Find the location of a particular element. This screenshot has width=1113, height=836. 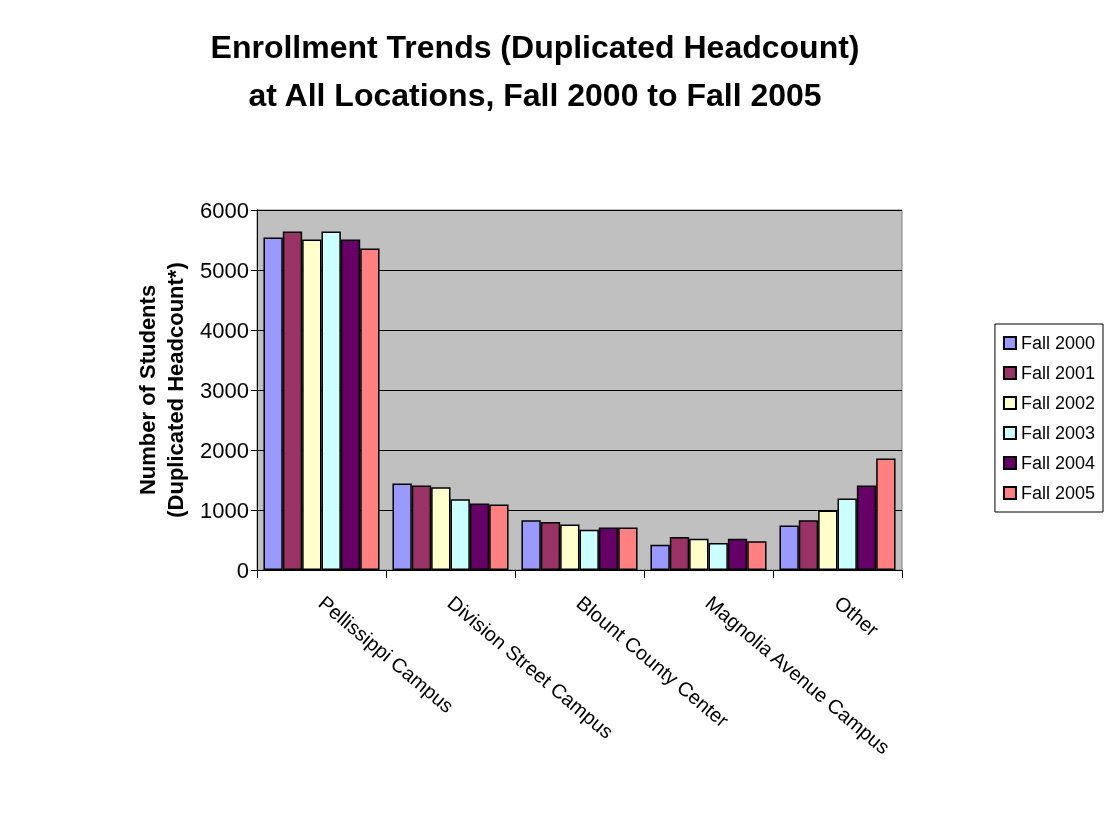

y-tick-label: 4000 is located at coordinates (224, 330).